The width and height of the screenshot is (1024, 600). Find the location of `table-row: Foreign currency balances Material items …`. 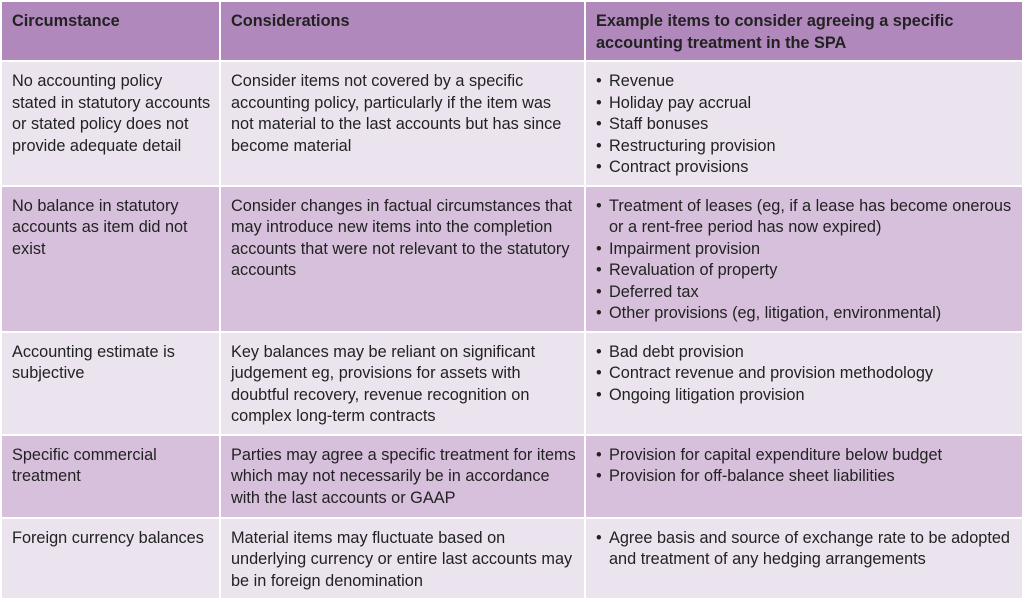

table-row: Foreign currency balances Material items … is located at coordinates (512, 558).